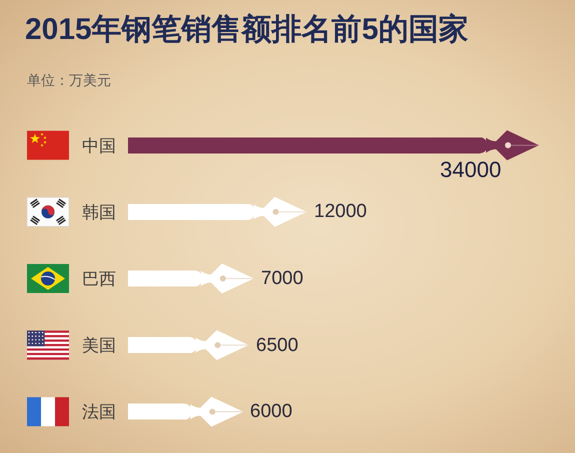  I want to click on y-tick-label: 法国, so click(99, 412).